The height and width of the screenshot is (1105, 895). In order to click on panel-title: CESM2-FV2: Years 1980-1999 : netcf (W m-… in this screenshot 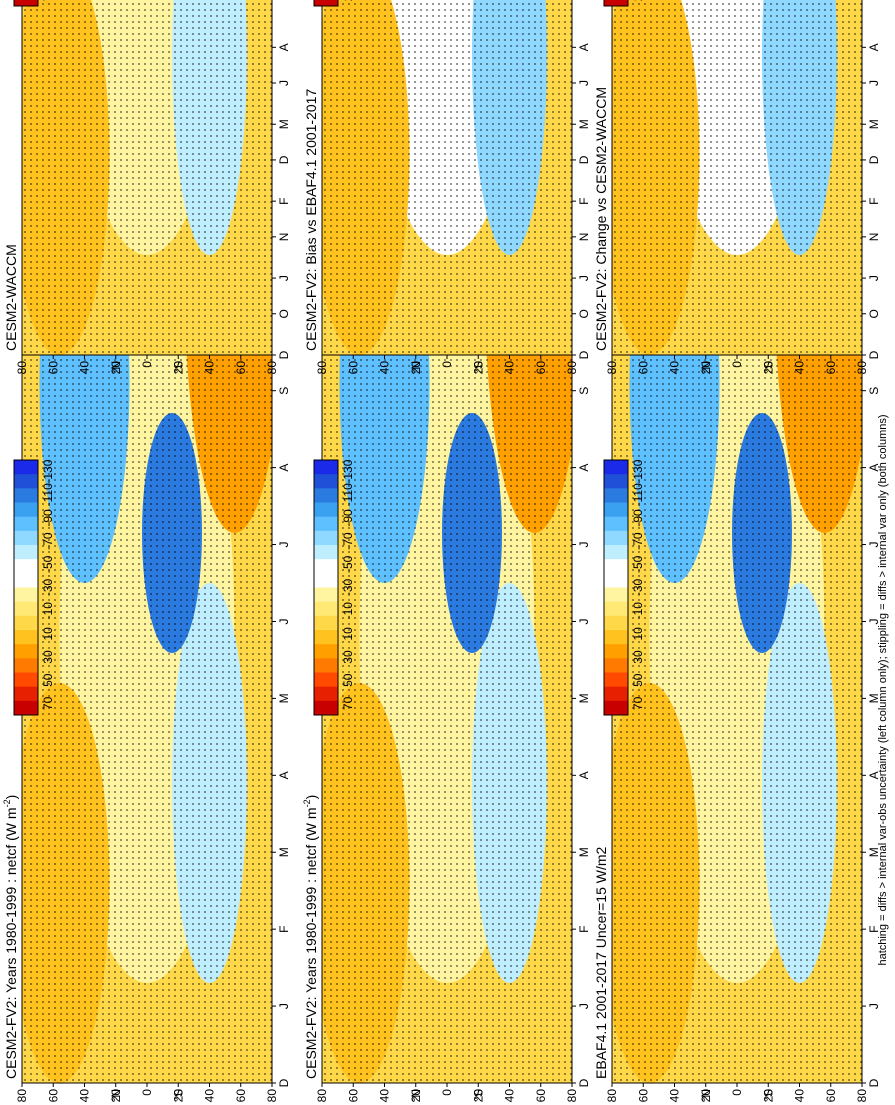, I will do `click(310, 937)`.